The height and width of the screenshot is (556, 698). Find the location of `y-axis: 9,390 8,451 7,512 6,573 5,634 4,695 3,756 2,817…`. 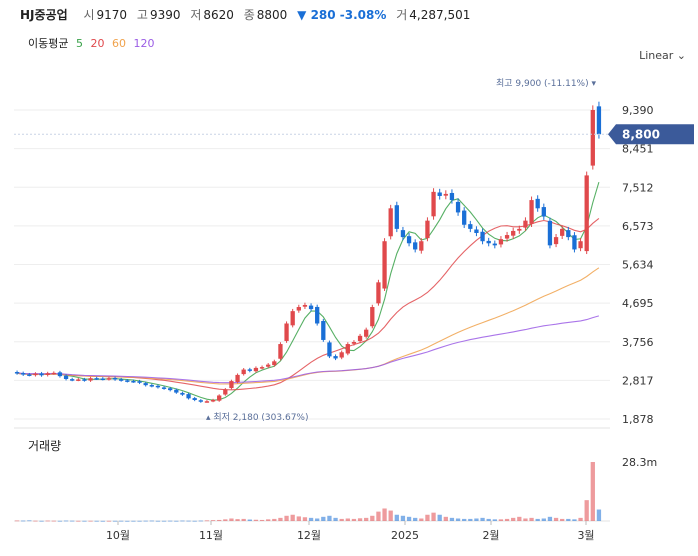

y-axis: 9,390 8,451 7,512 6,573 5,634 4,695 3,756 2,817… is located at coordinates (638, 265).